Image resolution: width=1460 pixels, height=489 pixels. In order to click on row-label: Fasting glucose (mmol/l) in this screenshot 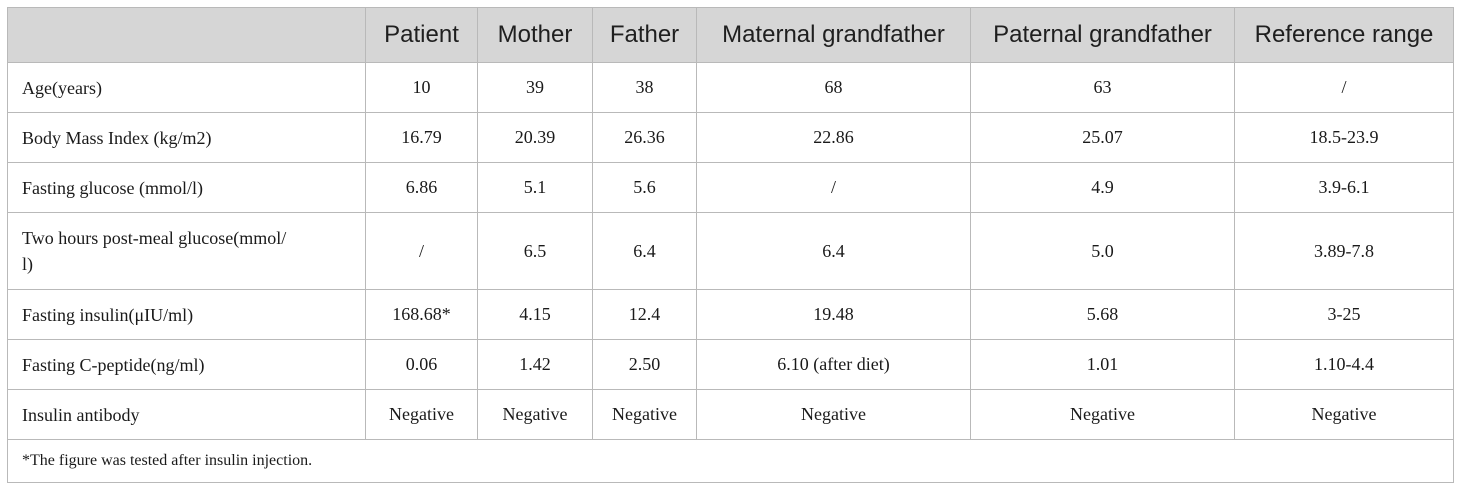, I will do `click(186, 187)`.